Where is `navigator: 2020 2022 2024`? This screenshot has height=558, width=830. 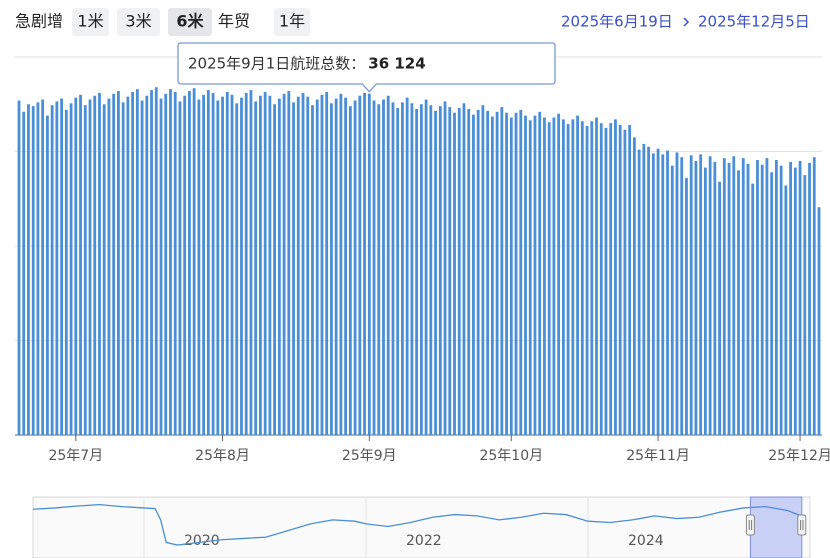 navigator: 2020 2022 2024 is located at coordinates (421, 527).